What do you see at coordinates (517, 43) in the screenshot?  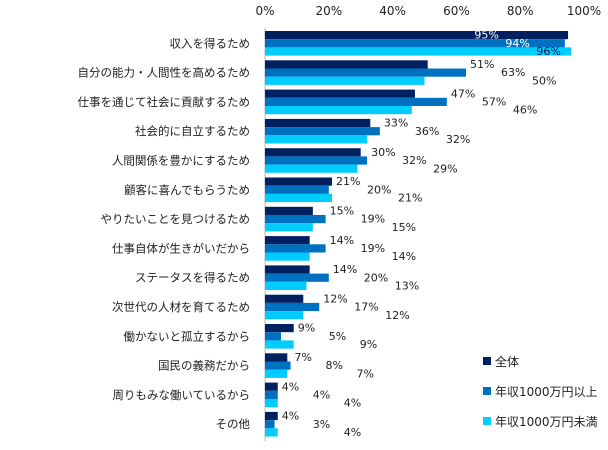 I see `data-label: 94%` at bounding box center [517, 43].